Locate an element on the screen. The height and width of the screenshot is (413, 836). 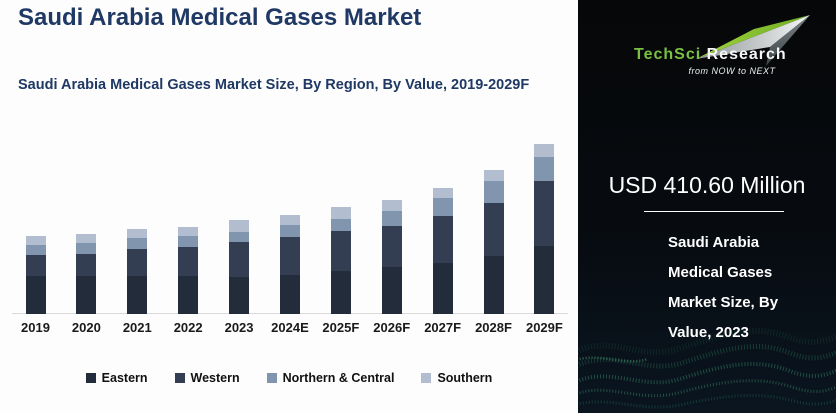
x-axis-label: 2027F is located at coordinates (443, 327).